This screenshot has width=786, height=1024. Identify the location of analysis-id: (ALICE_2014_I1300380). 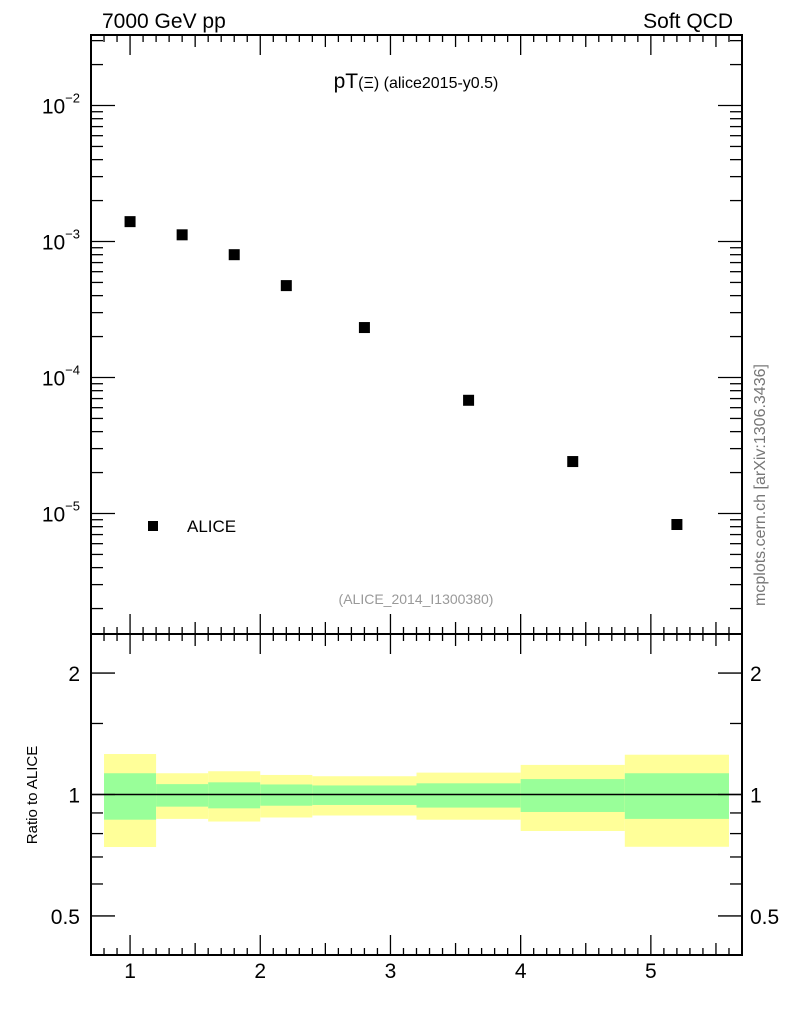
(416, 599).